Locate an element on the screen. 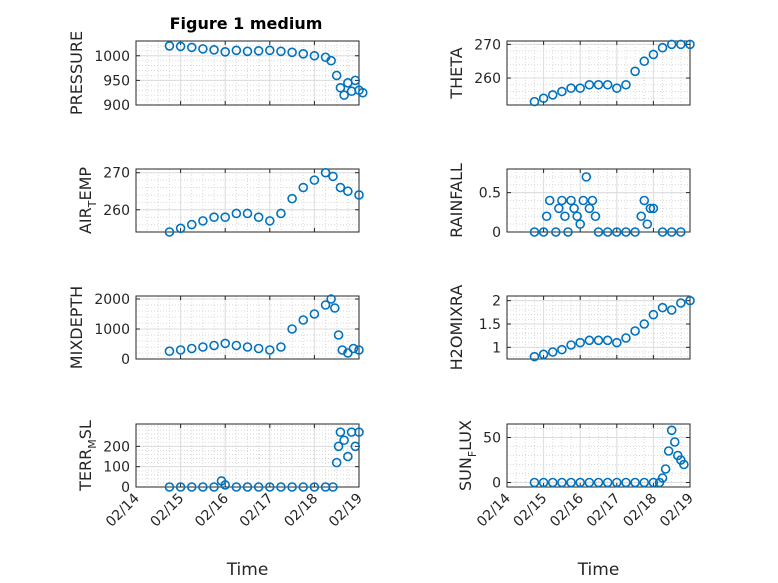 The image size is (778, 583). subplot-4: 0 0.5 RAINFALL is located at coordinates (569, 202).